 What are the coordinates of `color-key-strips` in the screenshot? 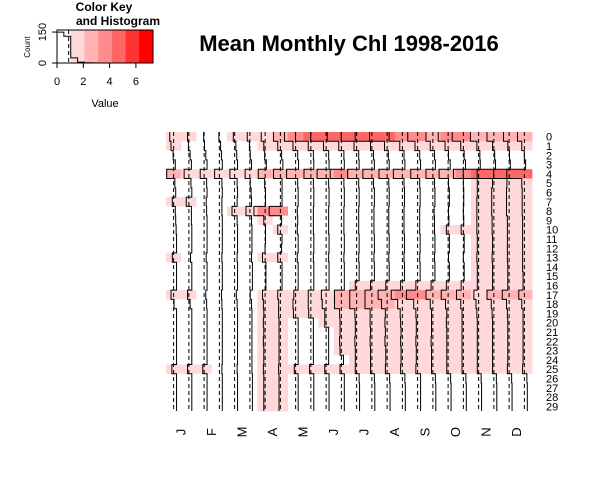 It's located at (105, 46).